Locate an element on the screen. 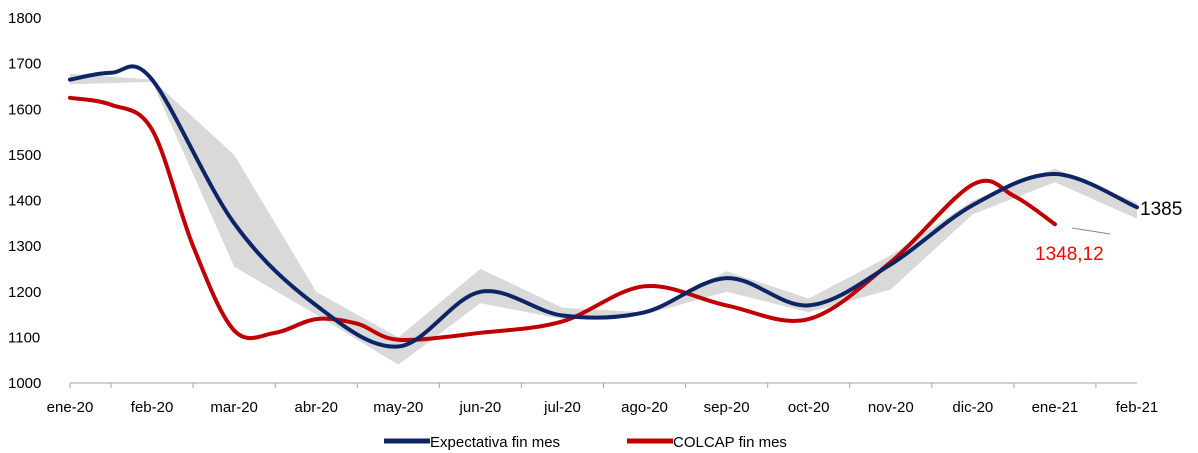  y-tick-label: 1600 is located at coordinates (24, 109).